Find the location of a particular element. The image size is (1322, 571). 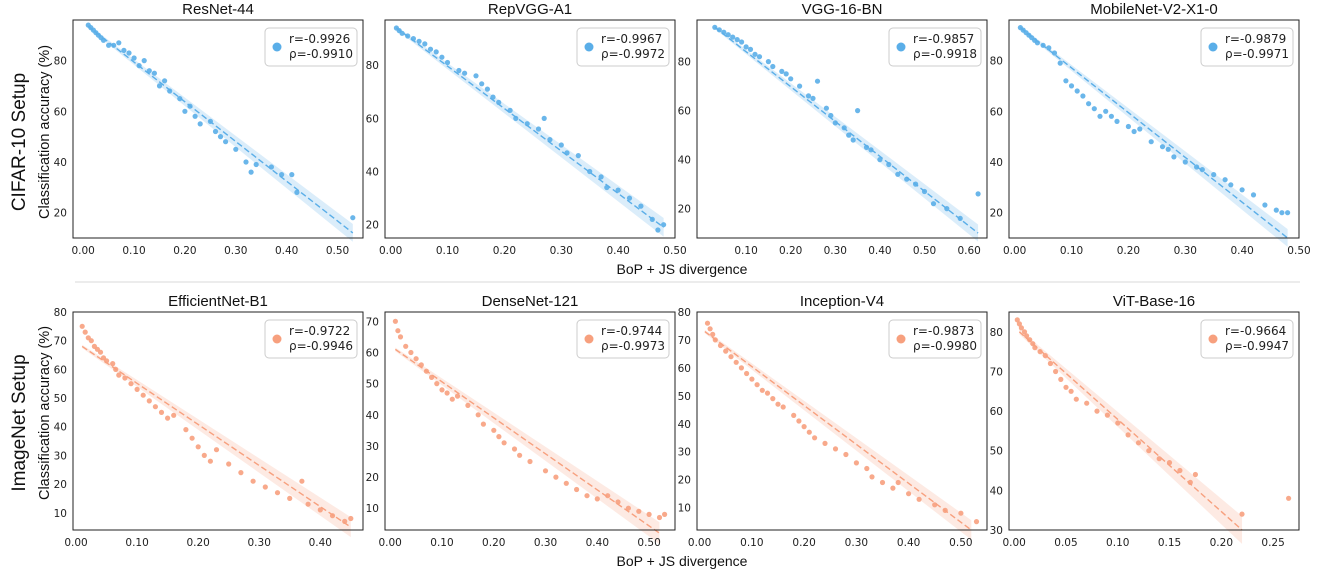

panel-title: ResNet-44 is located at coordinates (218, 9).